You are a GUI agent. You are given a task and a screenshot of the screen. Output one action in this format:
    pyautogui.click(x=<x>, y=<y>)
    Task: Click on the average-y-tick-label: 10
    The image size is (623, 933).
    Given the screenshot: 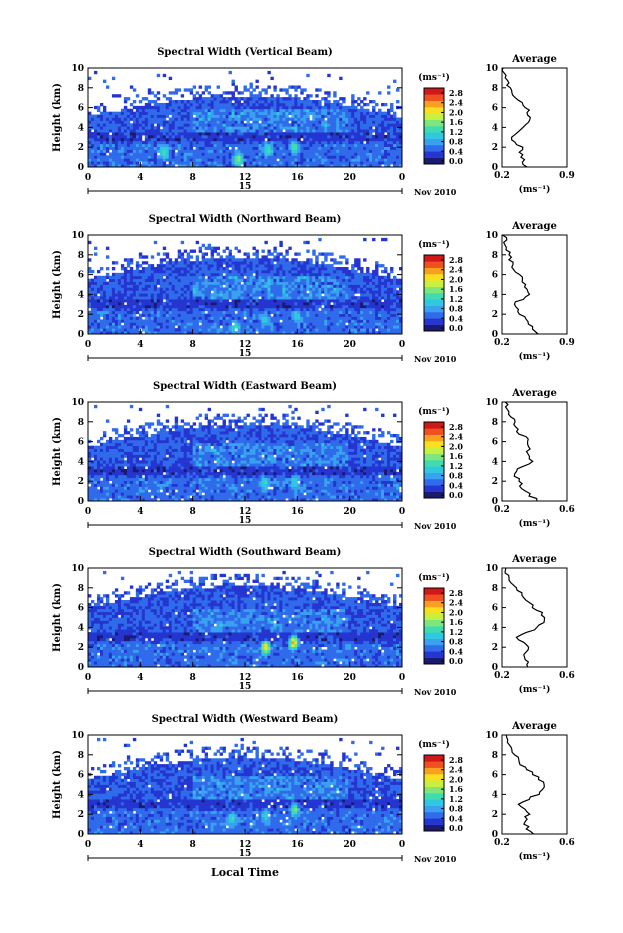 What is the action you would take?
    pyautogui.click(x=491, y=69)
    